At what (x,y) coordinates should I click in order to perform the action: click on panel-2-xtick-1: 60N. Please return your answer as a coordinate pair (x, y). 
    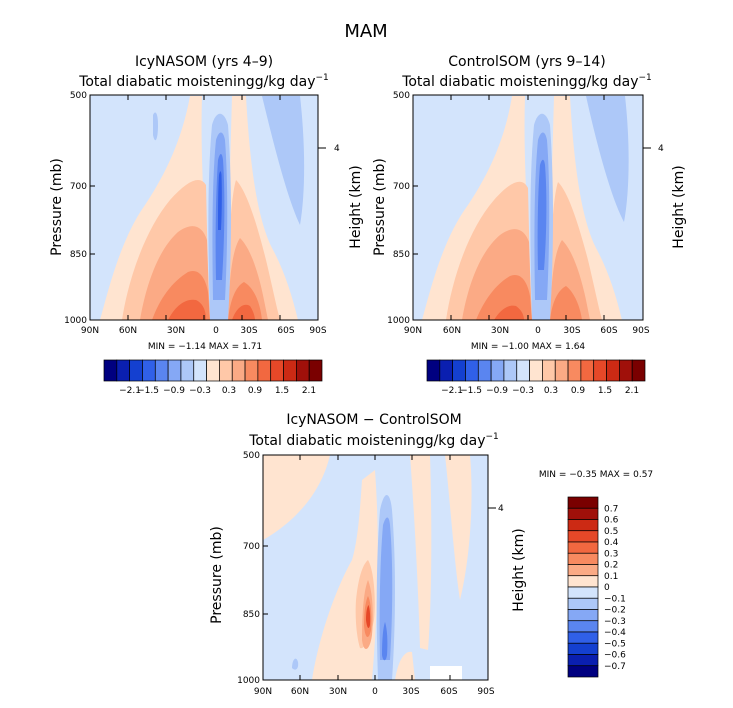
    Looking at the image, I should click on (452, 331).